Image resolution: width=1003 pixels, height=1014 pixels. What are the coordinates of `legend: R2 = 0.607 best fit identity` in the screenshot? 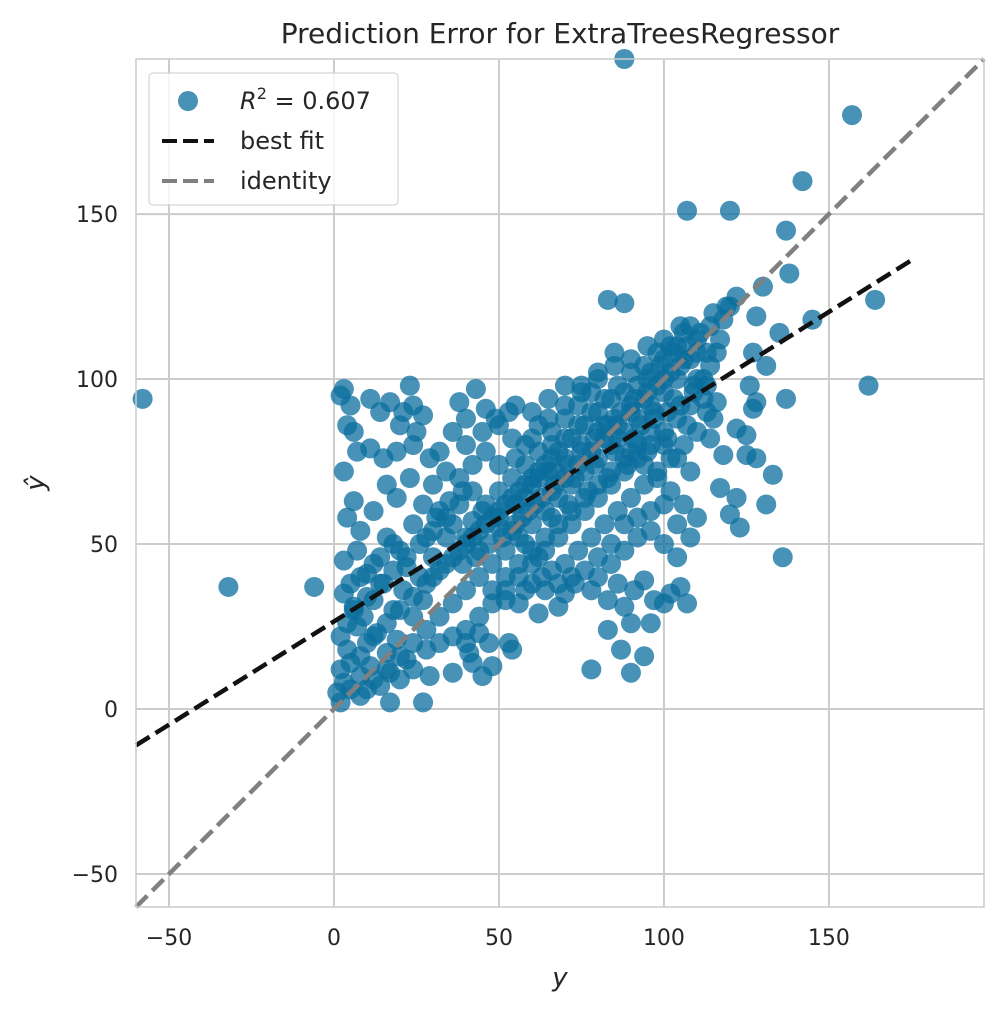 It's located at (273, 139).